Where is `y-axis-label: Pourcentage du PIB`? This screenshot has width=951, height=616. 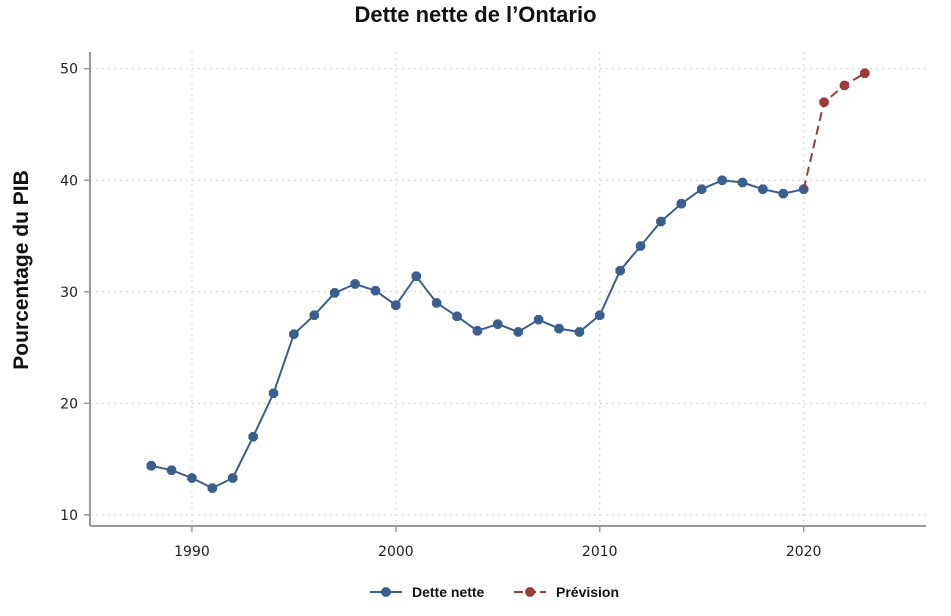
y-axis-label: Pourcentage du PIB is located at coordinates (21, 270).